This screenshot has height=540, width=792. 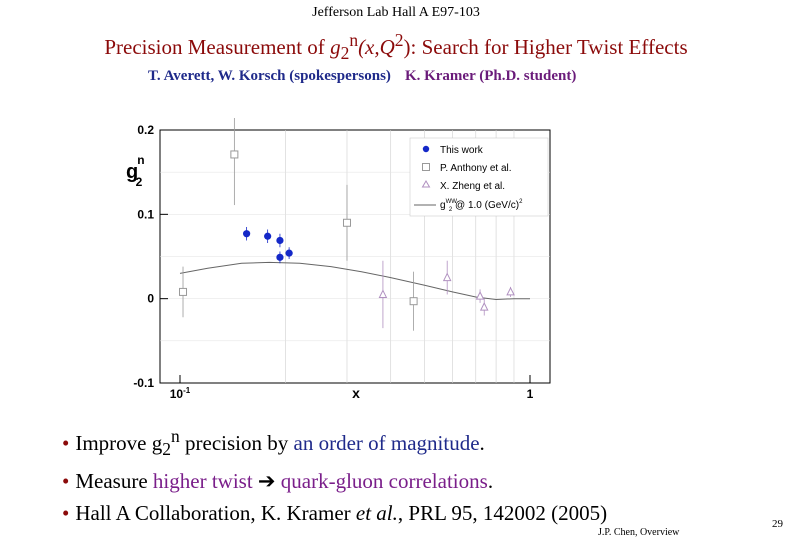 I want to click on b3-text2: , PRL 95, 142002 (2005), so click(x=502, y=513).